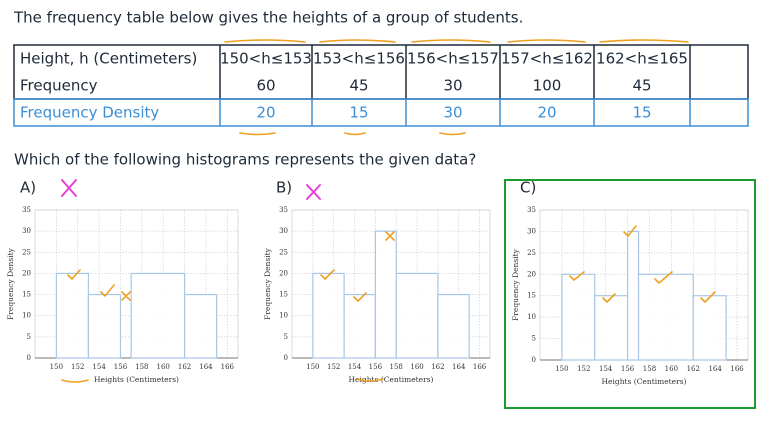 Image resolution: width=760 pixels, height=427 pixels. What do you see at coordinates (89, 113) in the screenshot?
I see `table-cell: Frequency Density` at bounding box center [89, 113].